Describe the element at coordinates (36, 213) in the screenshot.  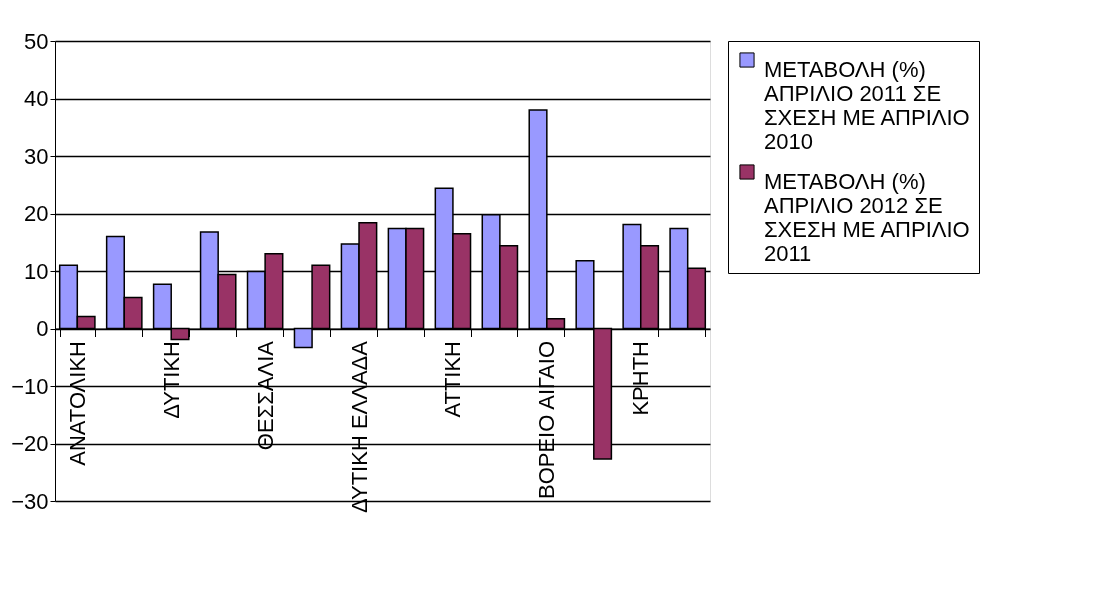
I see `y-tick-label: 20` at that location.